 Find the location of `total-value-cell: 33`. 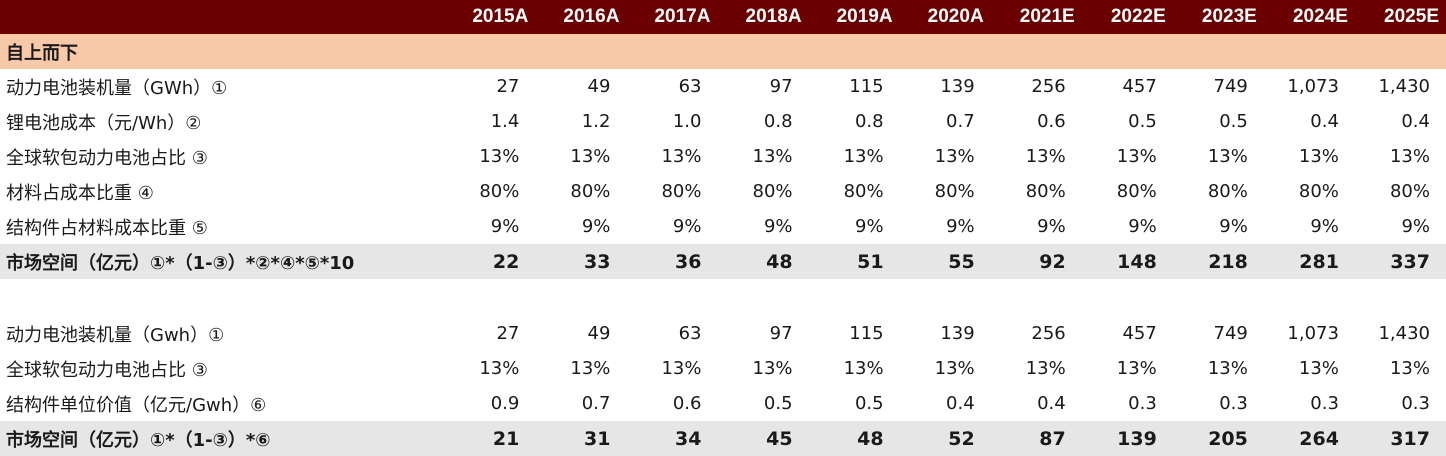

total-value-cell: 33 is located at coordinates (597, 261).